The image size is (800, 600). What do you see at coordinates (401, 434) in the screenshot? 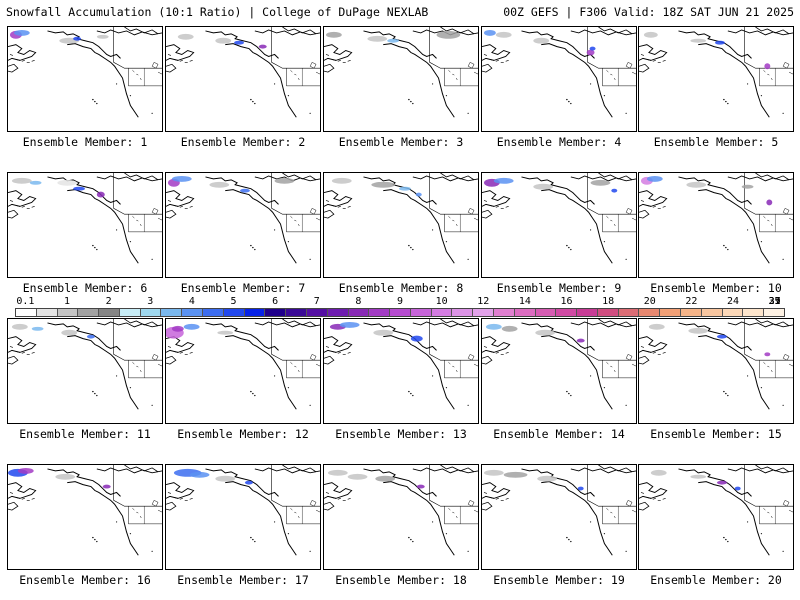
I see `ensemble-member-caption: Ensemble Member: 13` at bounding box center [401, 434].